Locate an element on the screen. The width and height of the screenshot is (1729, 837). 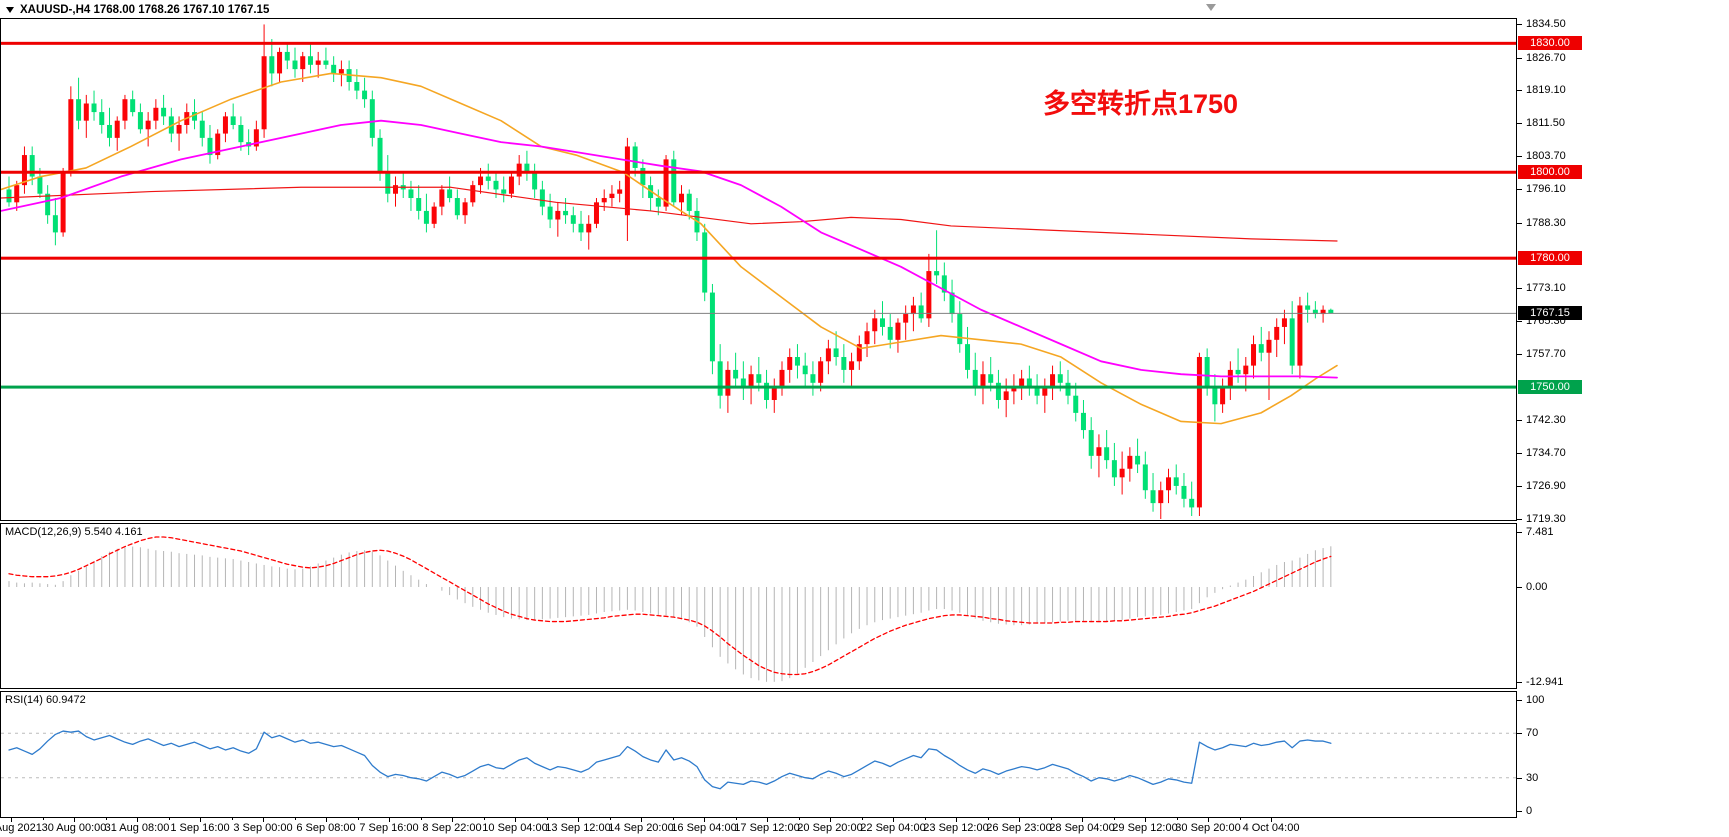
rsi-canvas is located at coordinates (758, 754).